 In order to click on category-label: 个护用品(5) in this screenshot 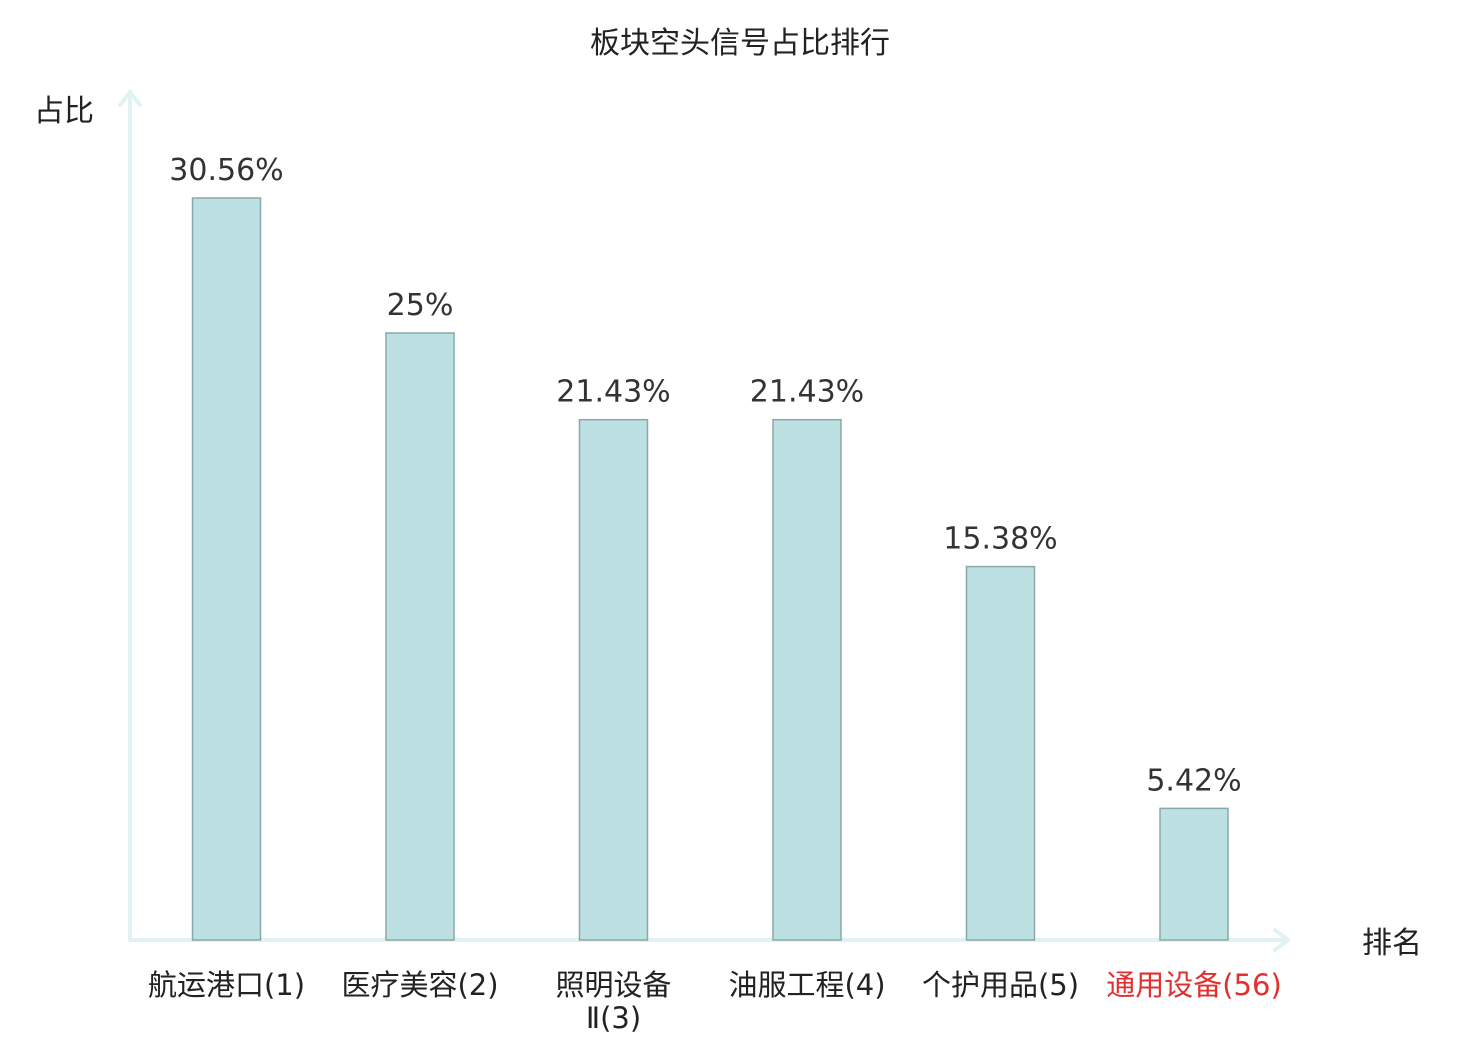, I will do `click(1000, 985)`.